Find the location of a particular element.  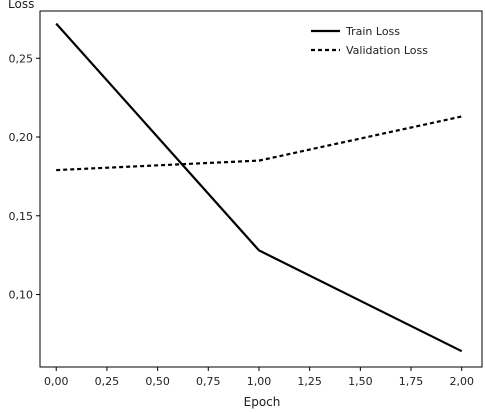

x-tick-label: 0,25 is located at coordinates (107, 381).